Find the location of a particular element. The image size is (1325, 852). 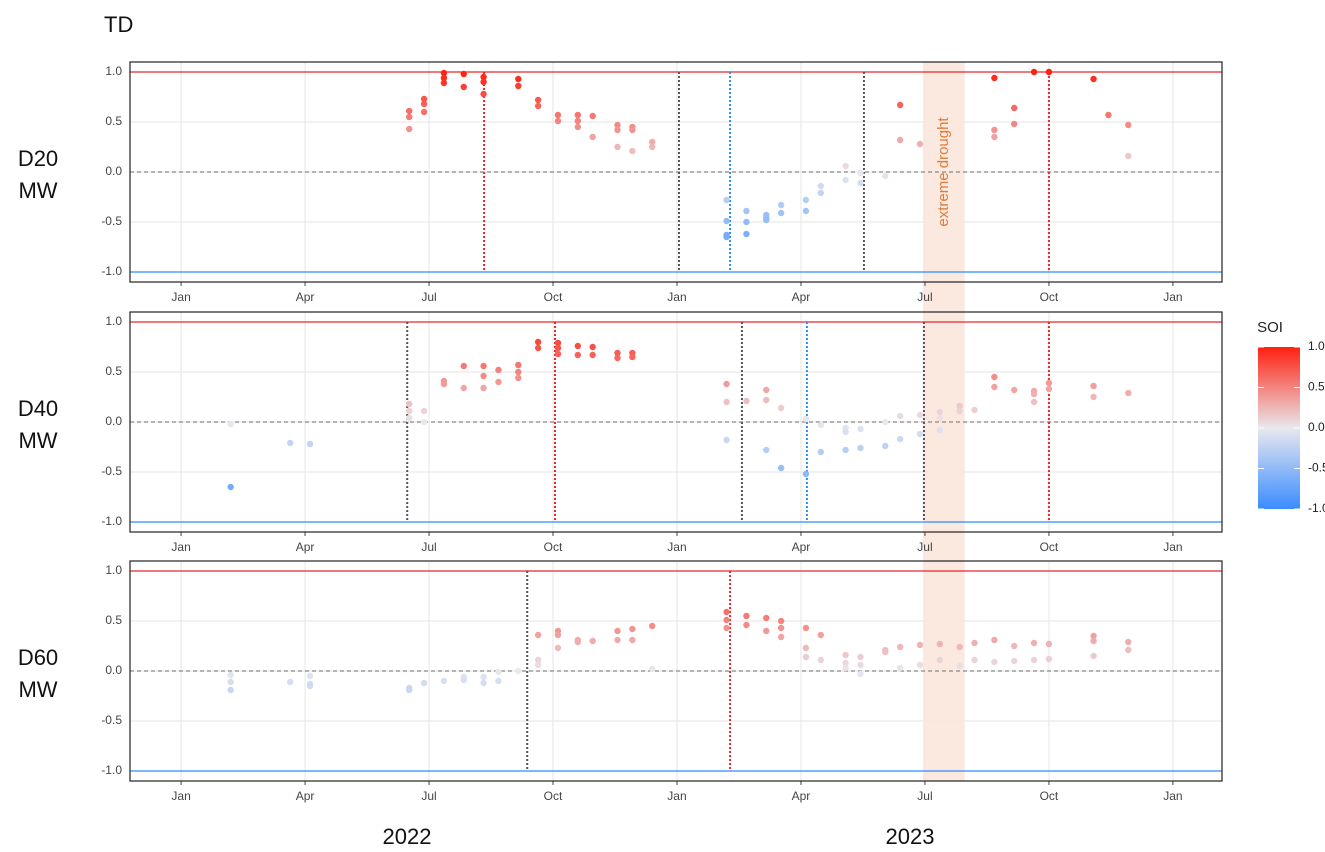

legend-title: SOI is located at coordinates (1270, 327).